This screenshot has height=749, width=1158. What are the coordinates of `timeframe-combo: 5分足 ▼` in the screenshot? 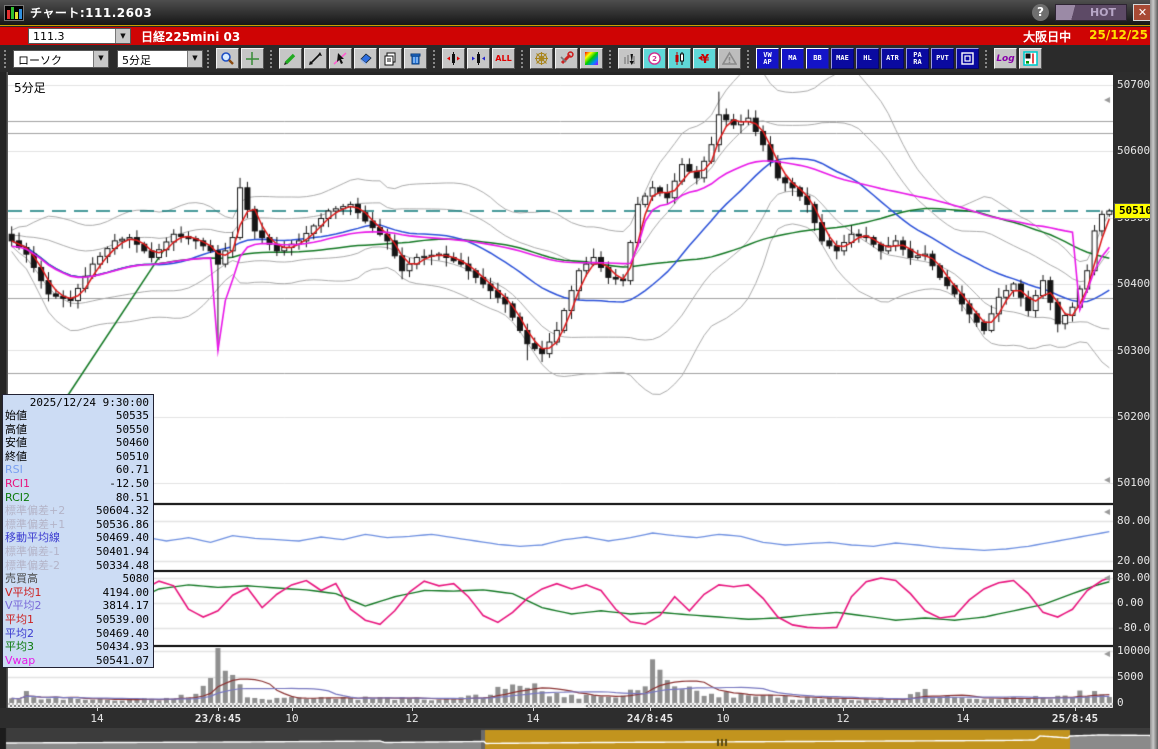 It's located at (160, 58).